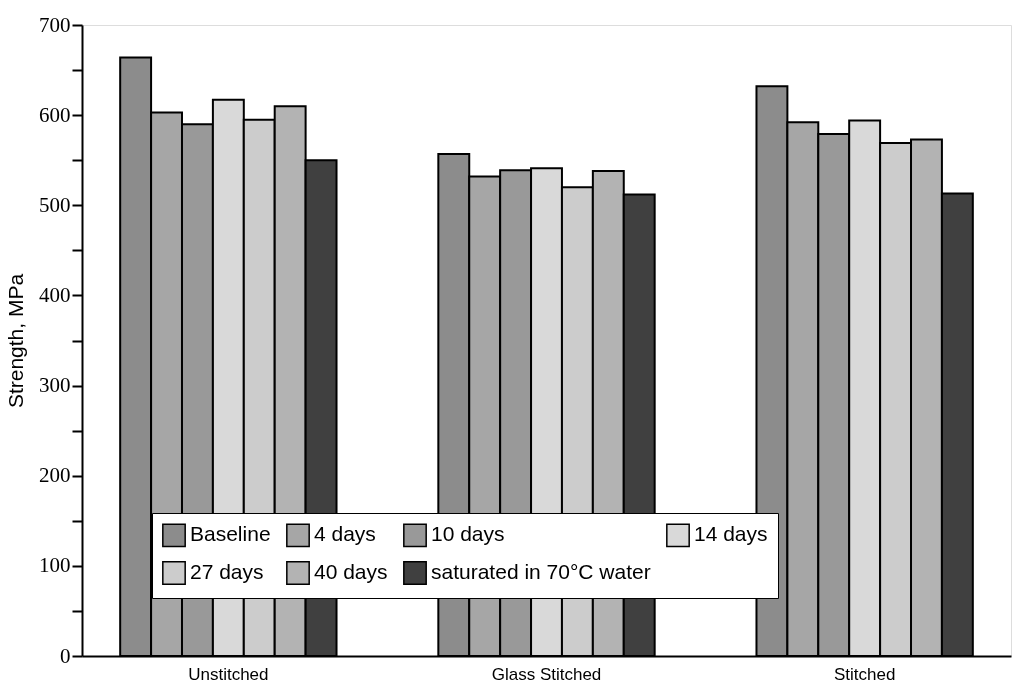 The height and width of the screenshot is (687, 1013). Describe the element at coordinates (55, 475) in the screenshot. I see `y-tick-label: 200` at that location.